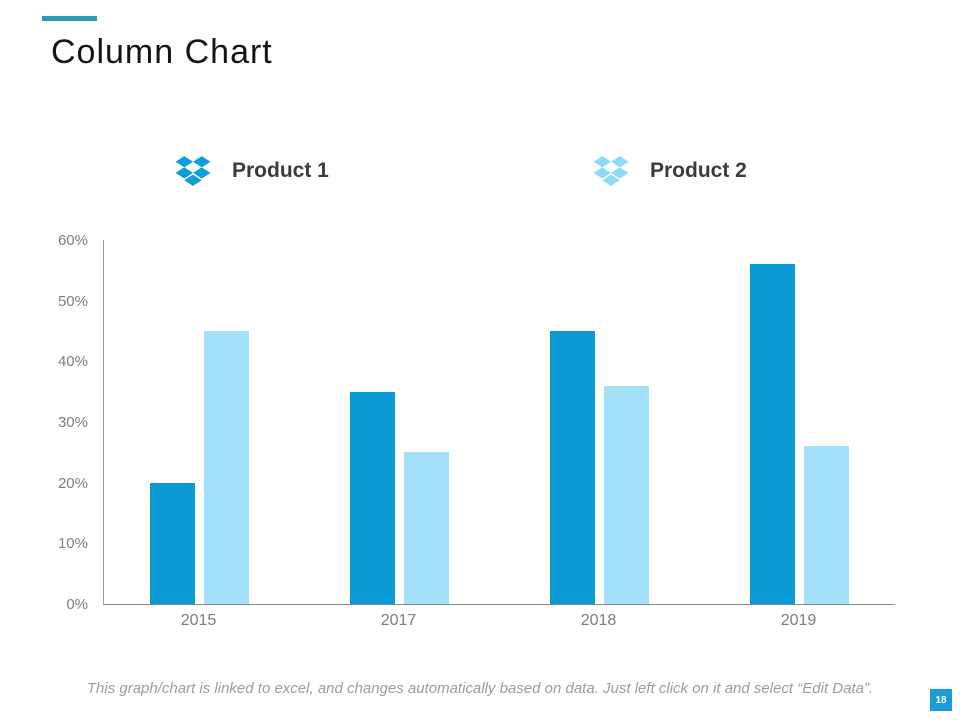 Image resolution: width=960 pixels, height=720 pixels. Describe the element at coordinates (372, 497) in the screenshot. I see `bar-product-1-2017` at that location.